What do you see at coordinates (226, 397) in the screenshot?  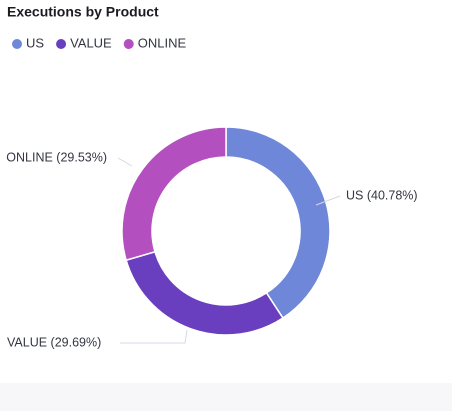 I see `footer-strip` at bounding box center [226, 397].